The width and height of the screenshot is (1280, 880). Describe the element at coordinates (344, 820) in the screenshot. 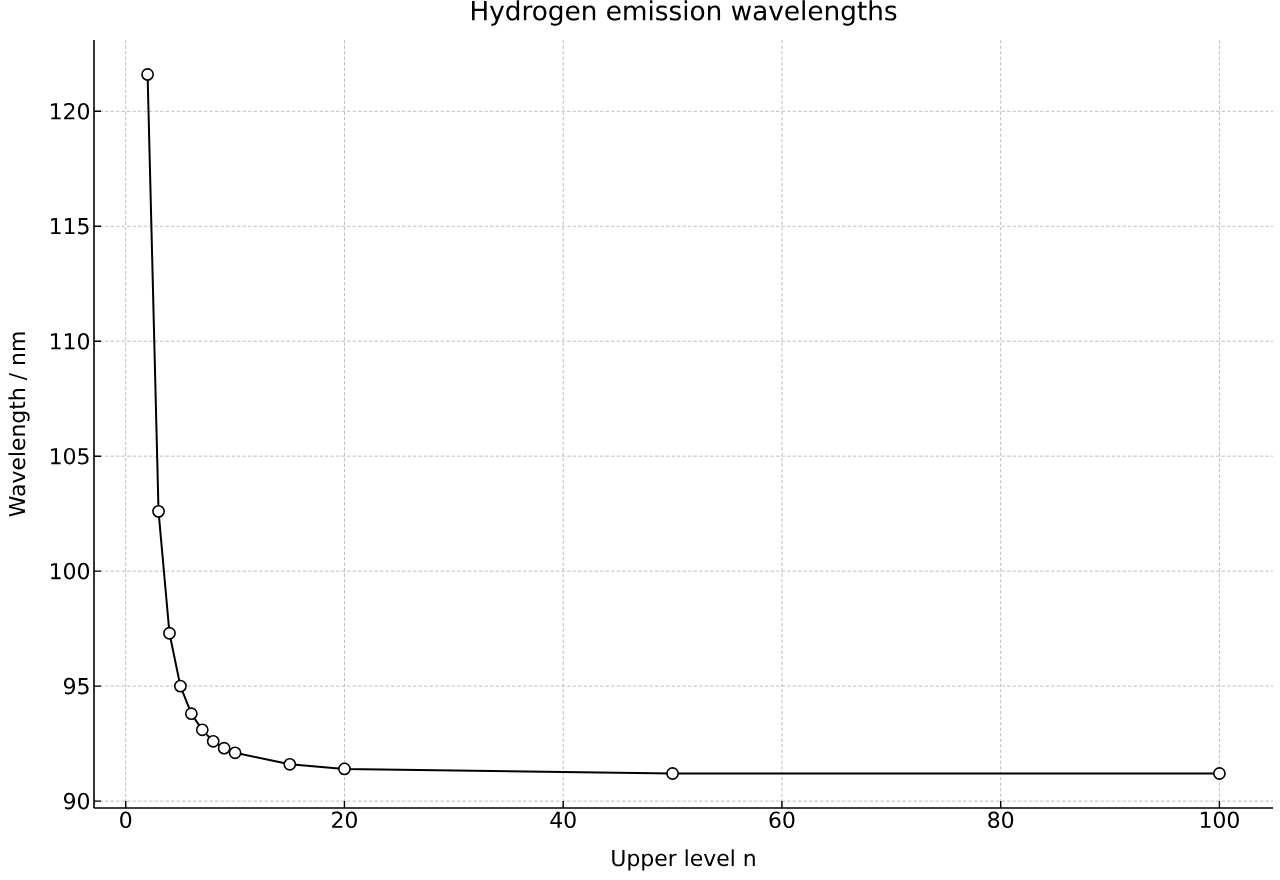

I see `x-tick-label: 20` at that location.